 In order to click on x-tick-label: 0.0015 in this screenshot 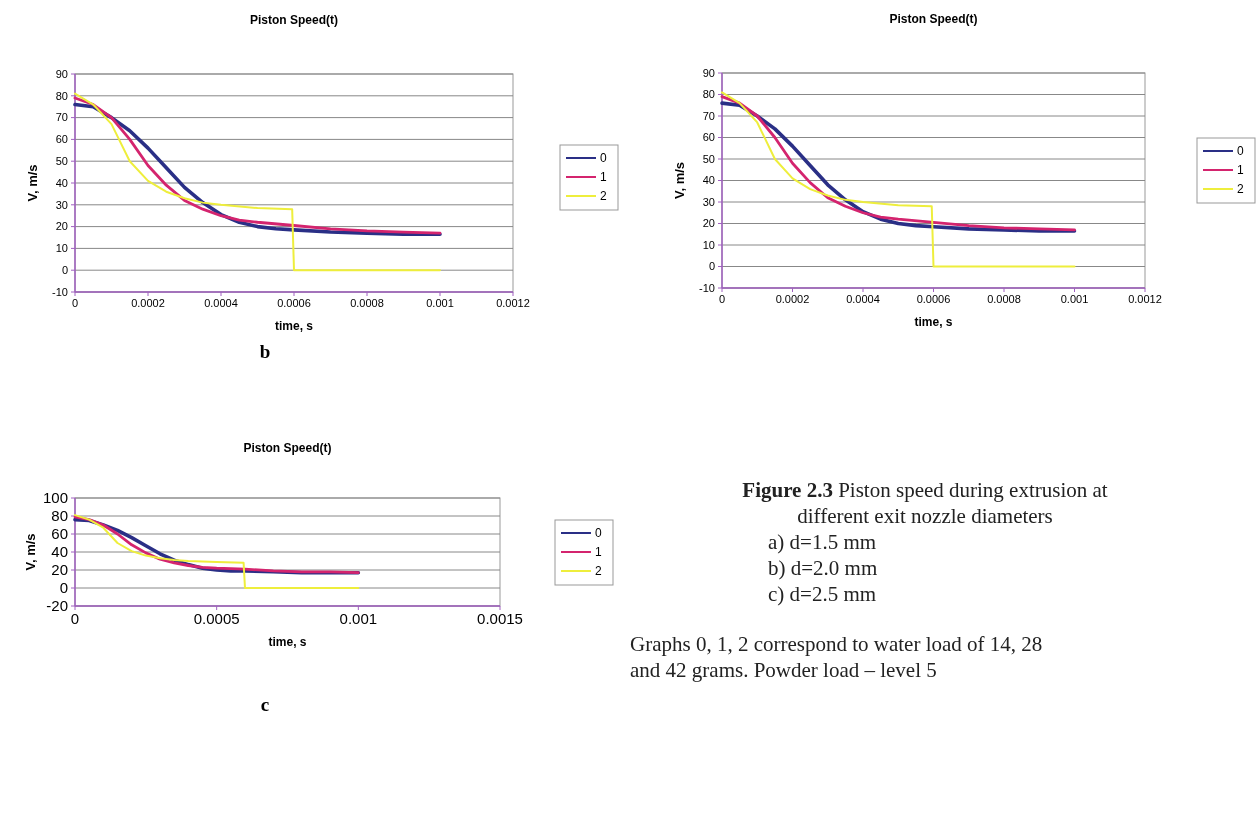, I will do `click(500, 618)`.